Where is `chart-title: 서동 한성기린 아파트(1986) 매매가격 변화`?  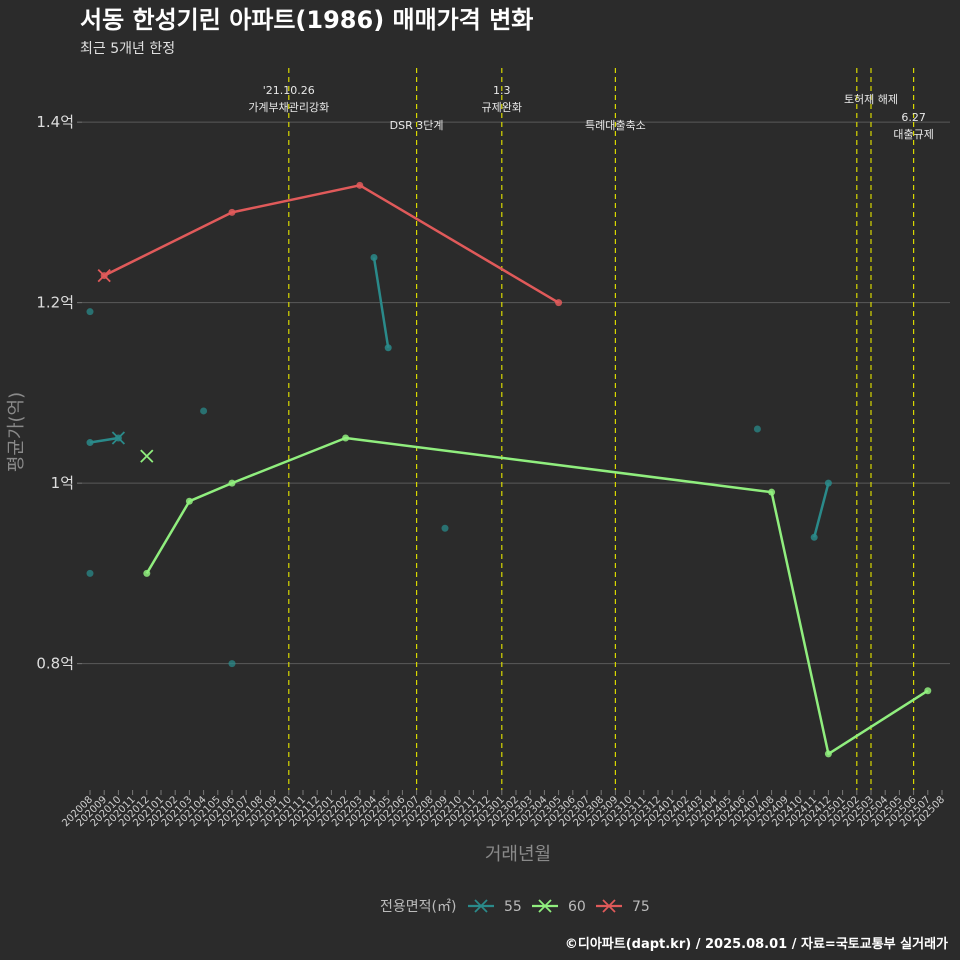
chart-title: 서동 한성기린 아파트(1986) 매매가격 변화 is located at coordinates (306, 20).